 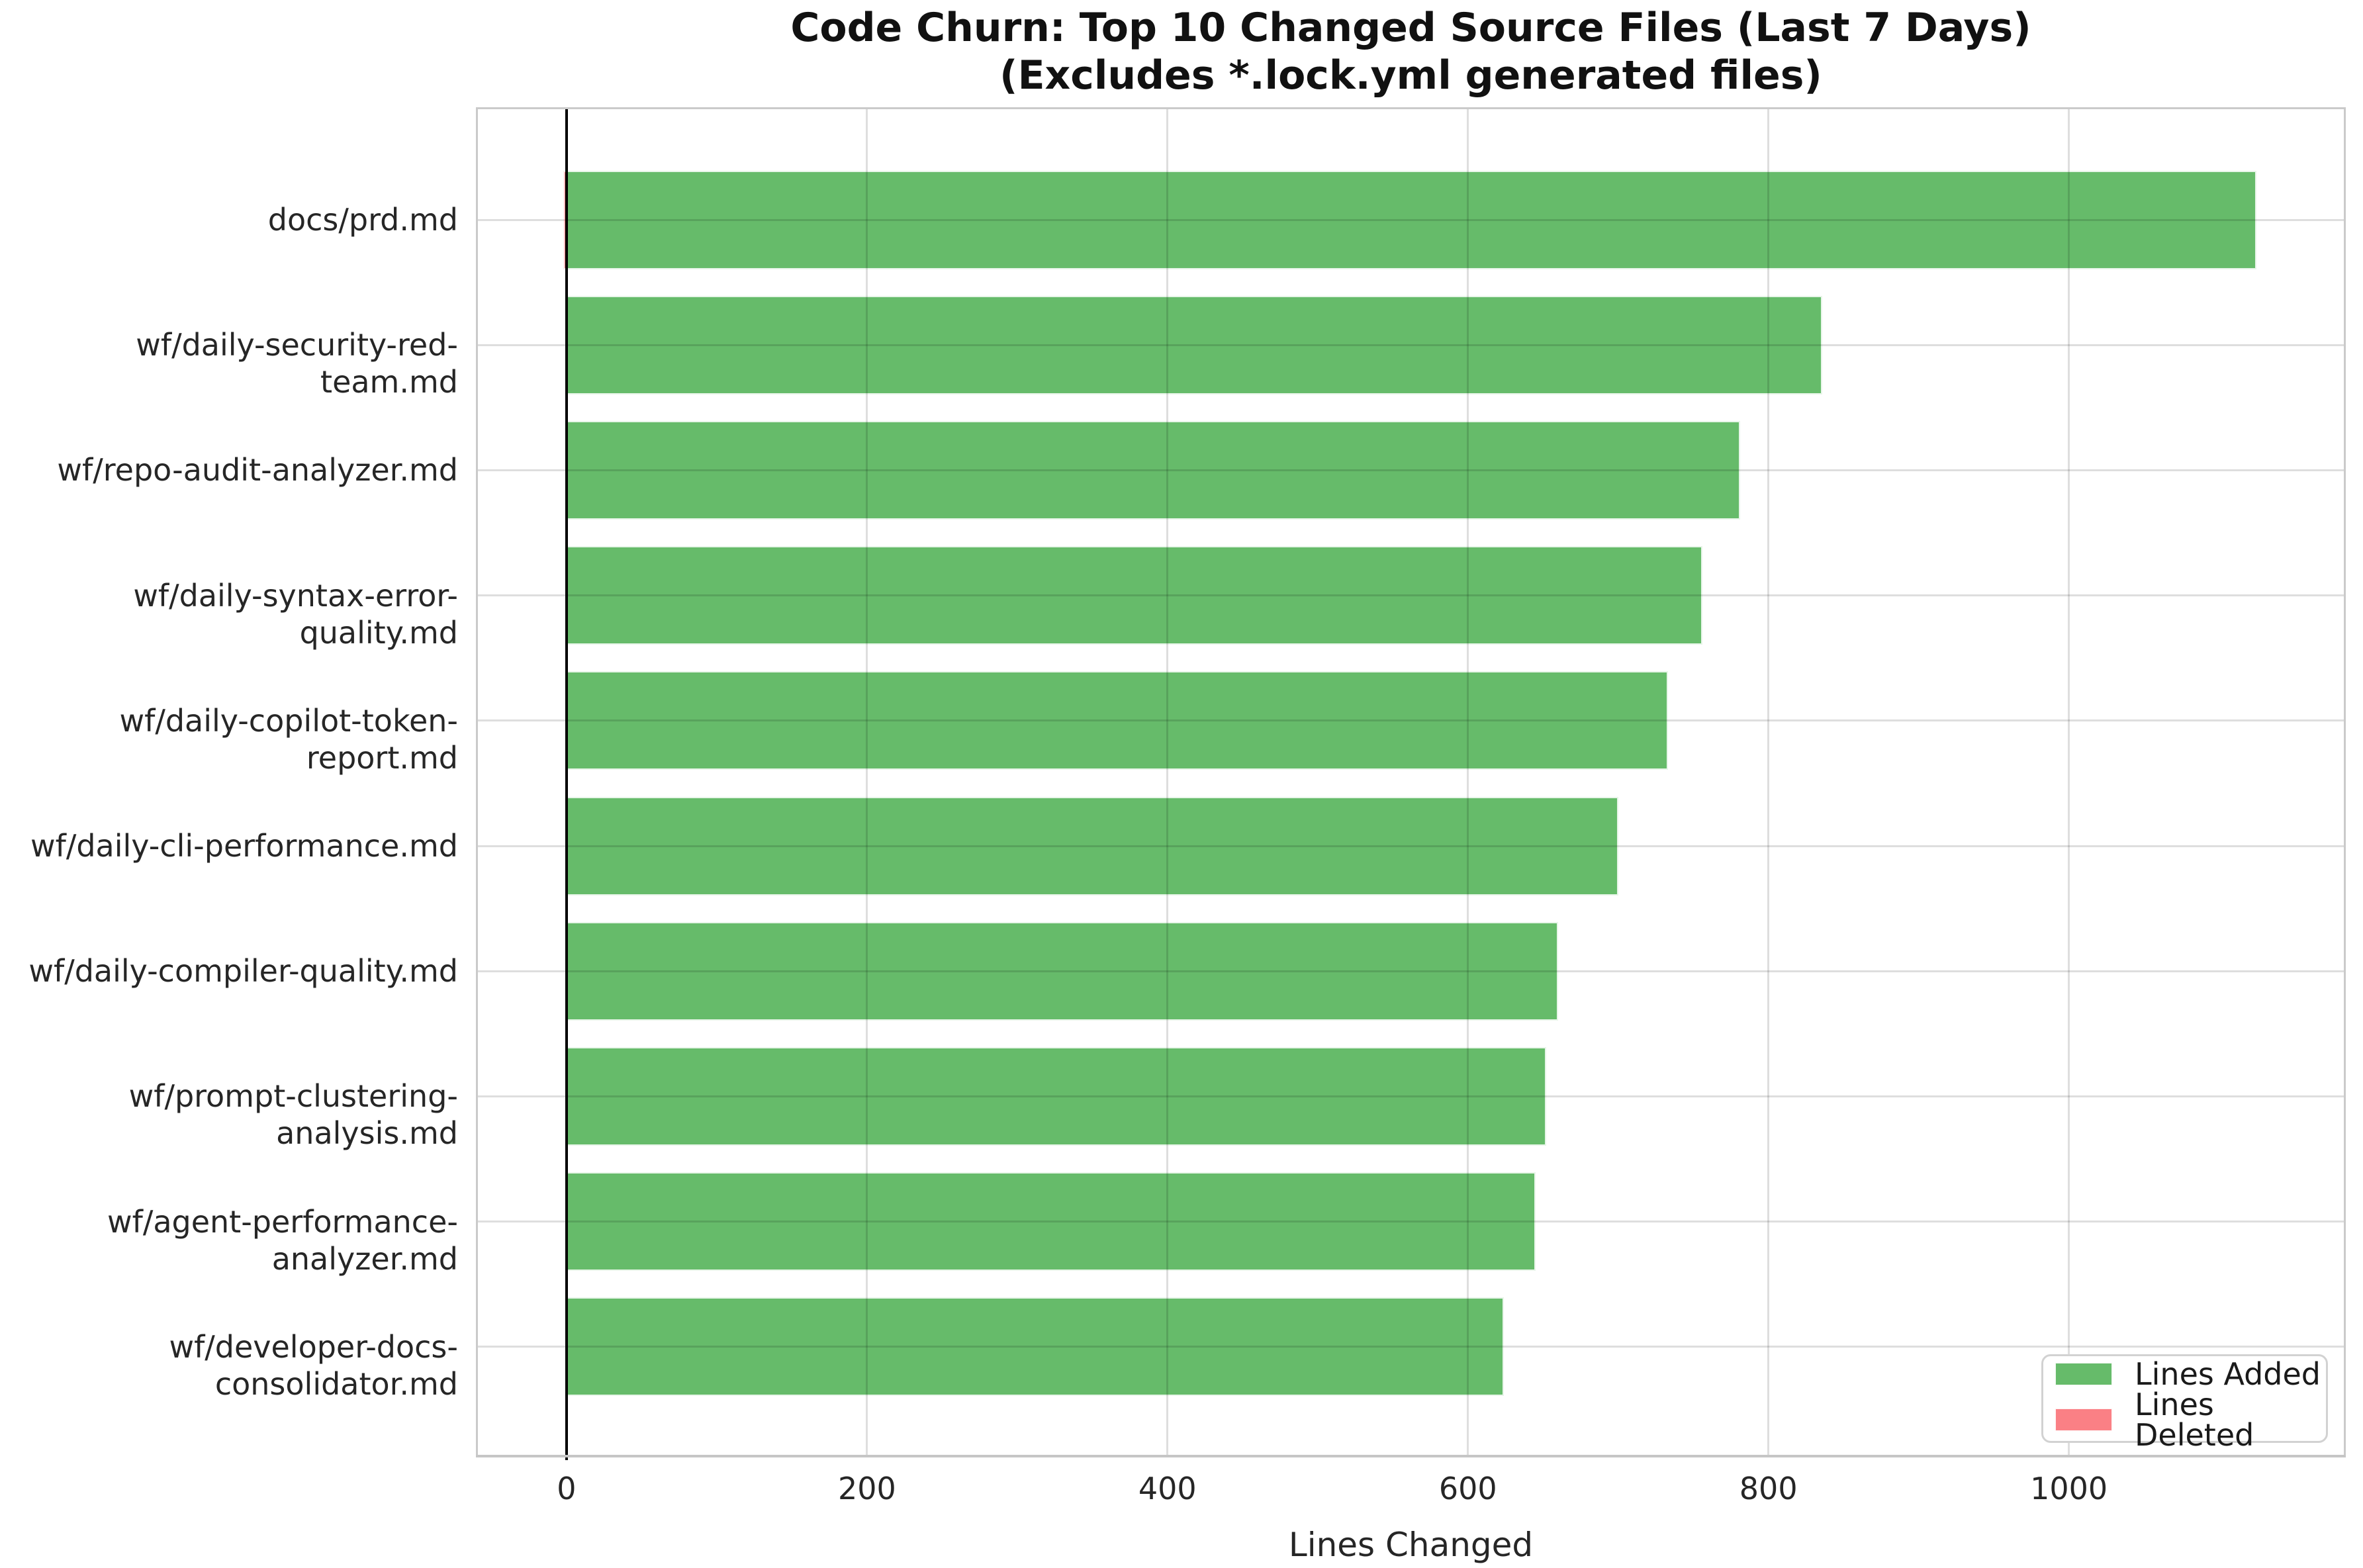 What do you see at coordinates (1467, 1488) in the screenshot?
I see `x-tick-label: 600` at bounding box center [1467, 1488].